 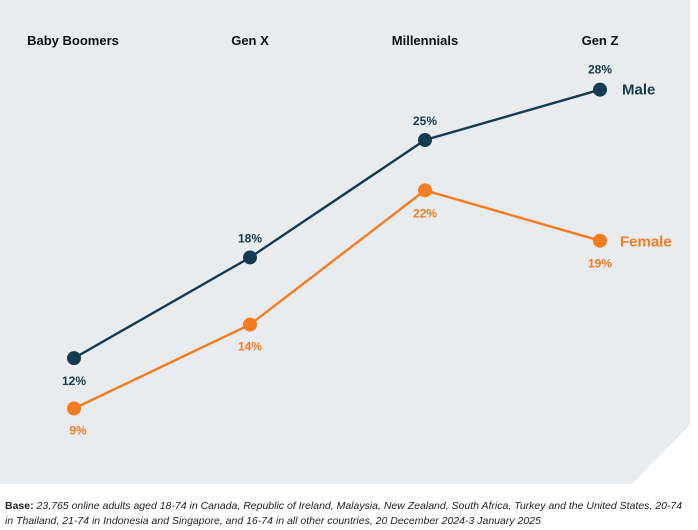 What do you see at coordinates (250, 347) in the screenshot?
I see `data-label: 14%` at bounding box center [250, 347].